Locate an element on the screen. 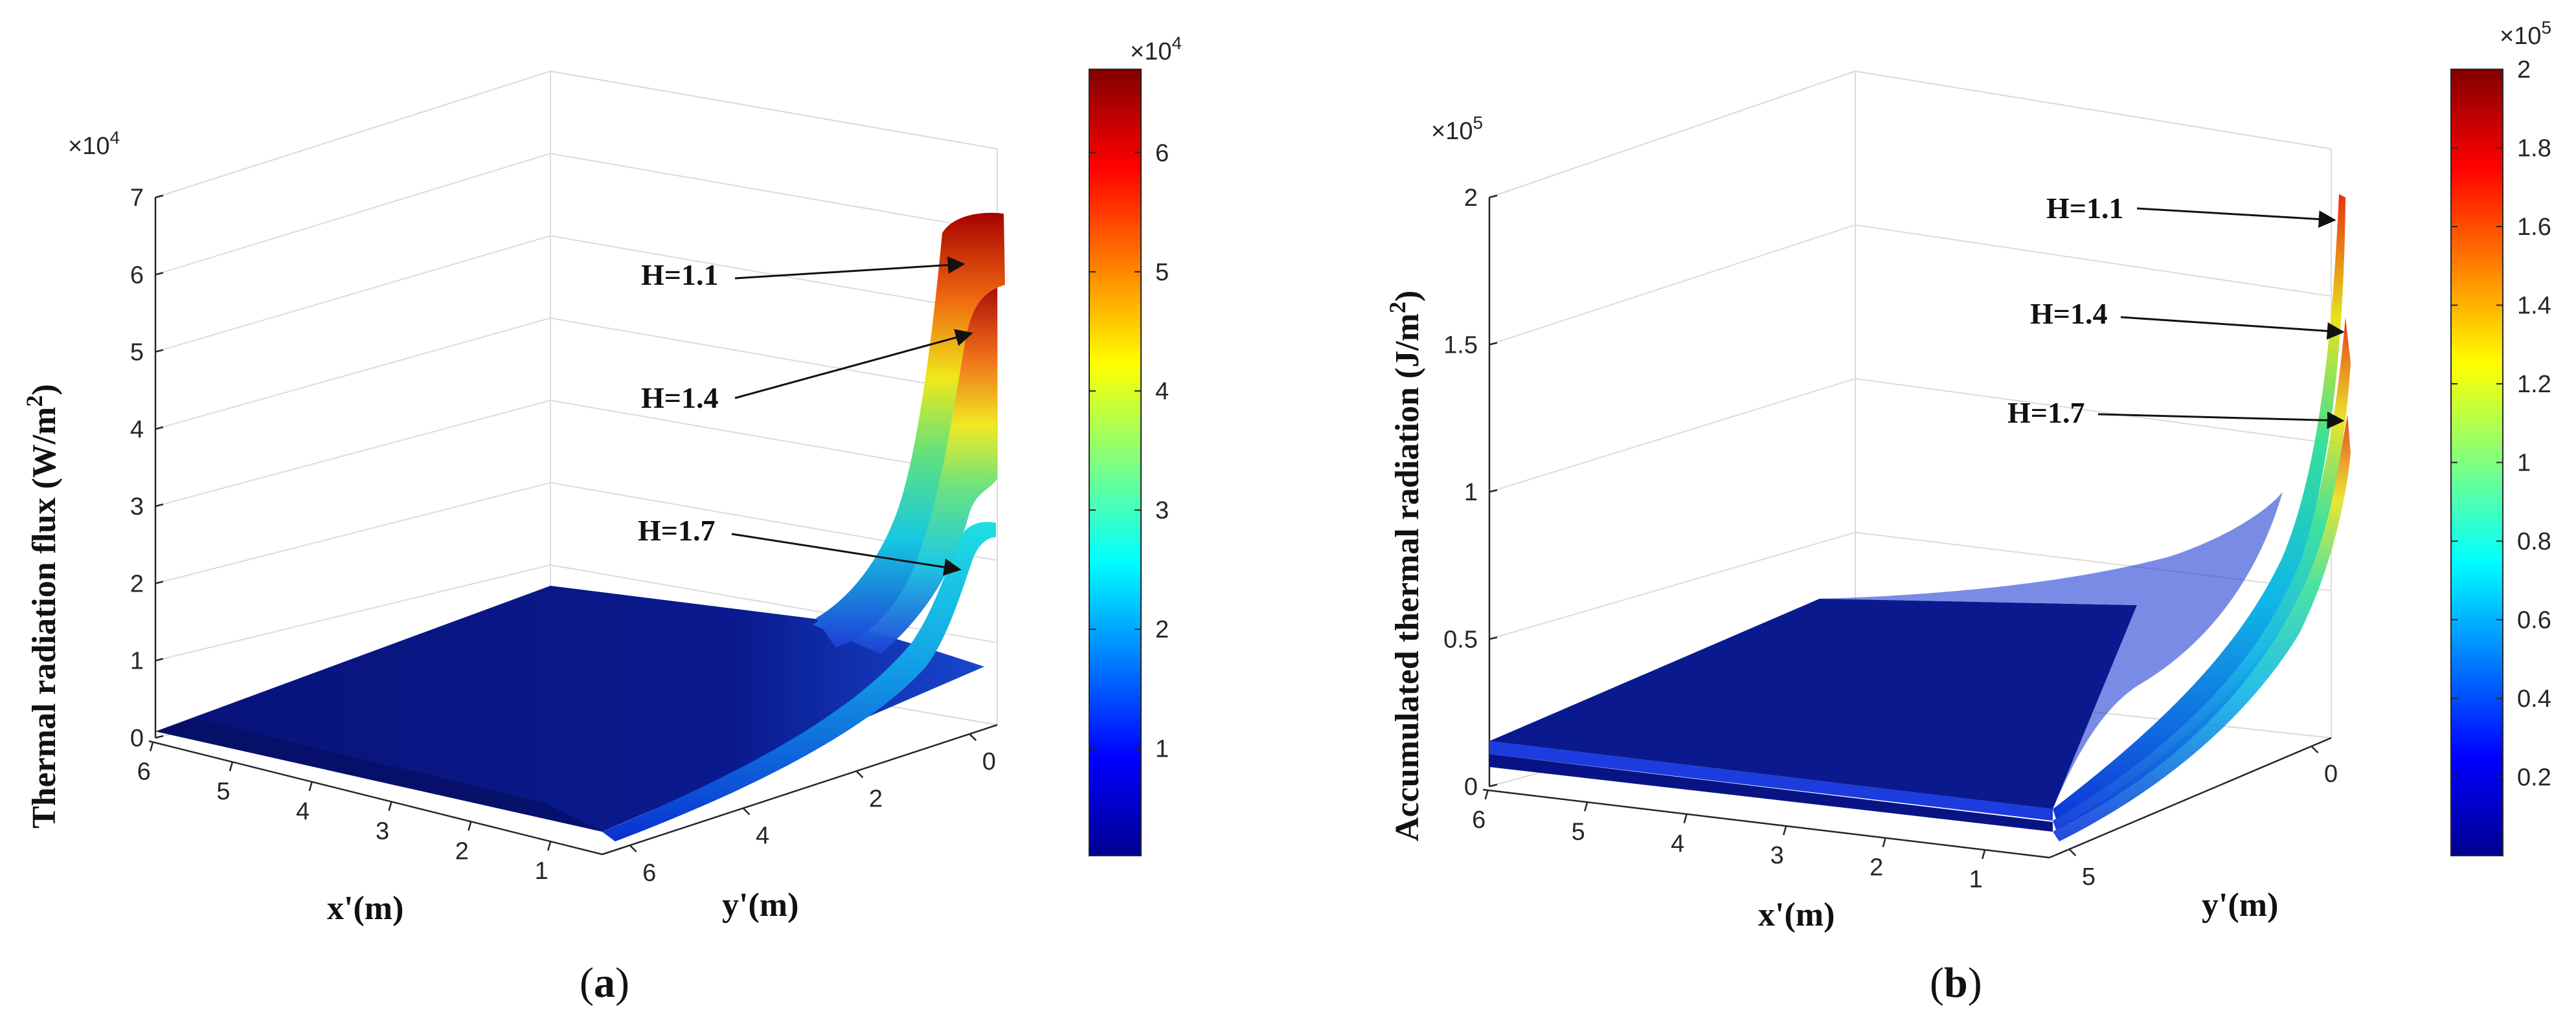 The height and width of the screenshot is (1011, 2576). panel-a-y-label: y'(m) is located at coordinates (760, 905).